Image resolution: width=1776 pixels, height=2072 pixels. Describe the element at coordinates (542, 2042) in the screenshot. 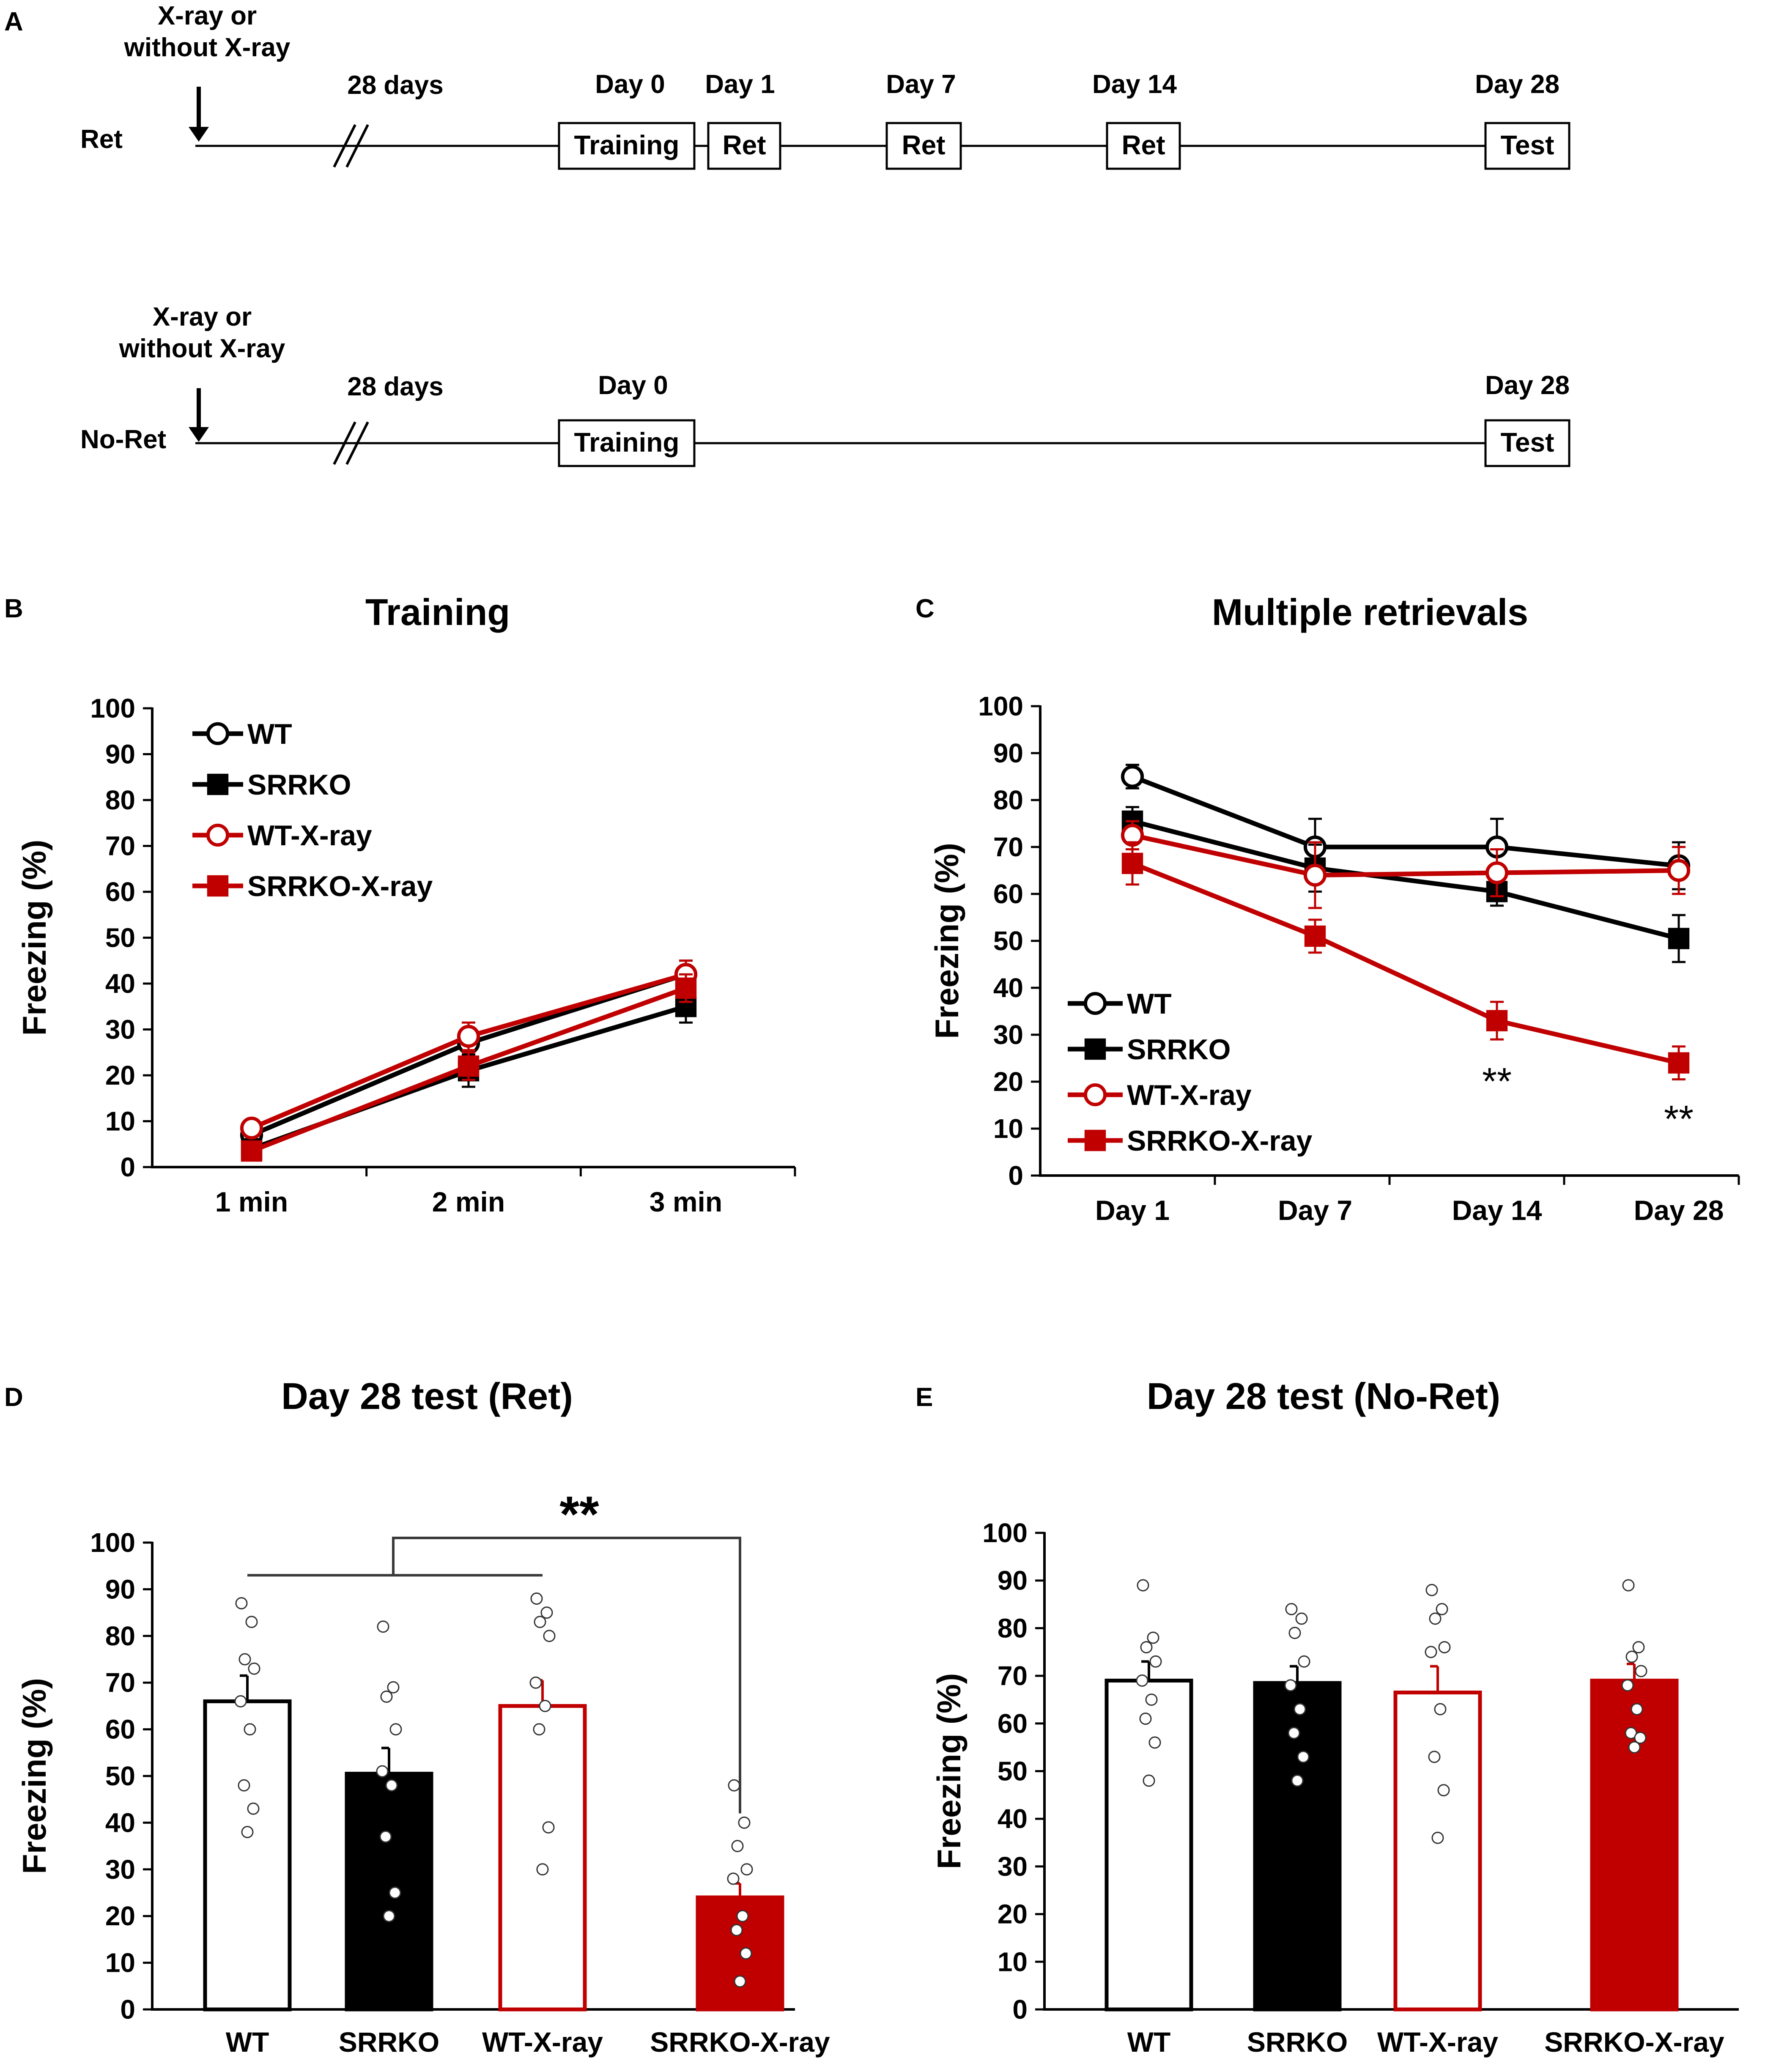

I see `x-tick-label: WT-X-ray` at that location.